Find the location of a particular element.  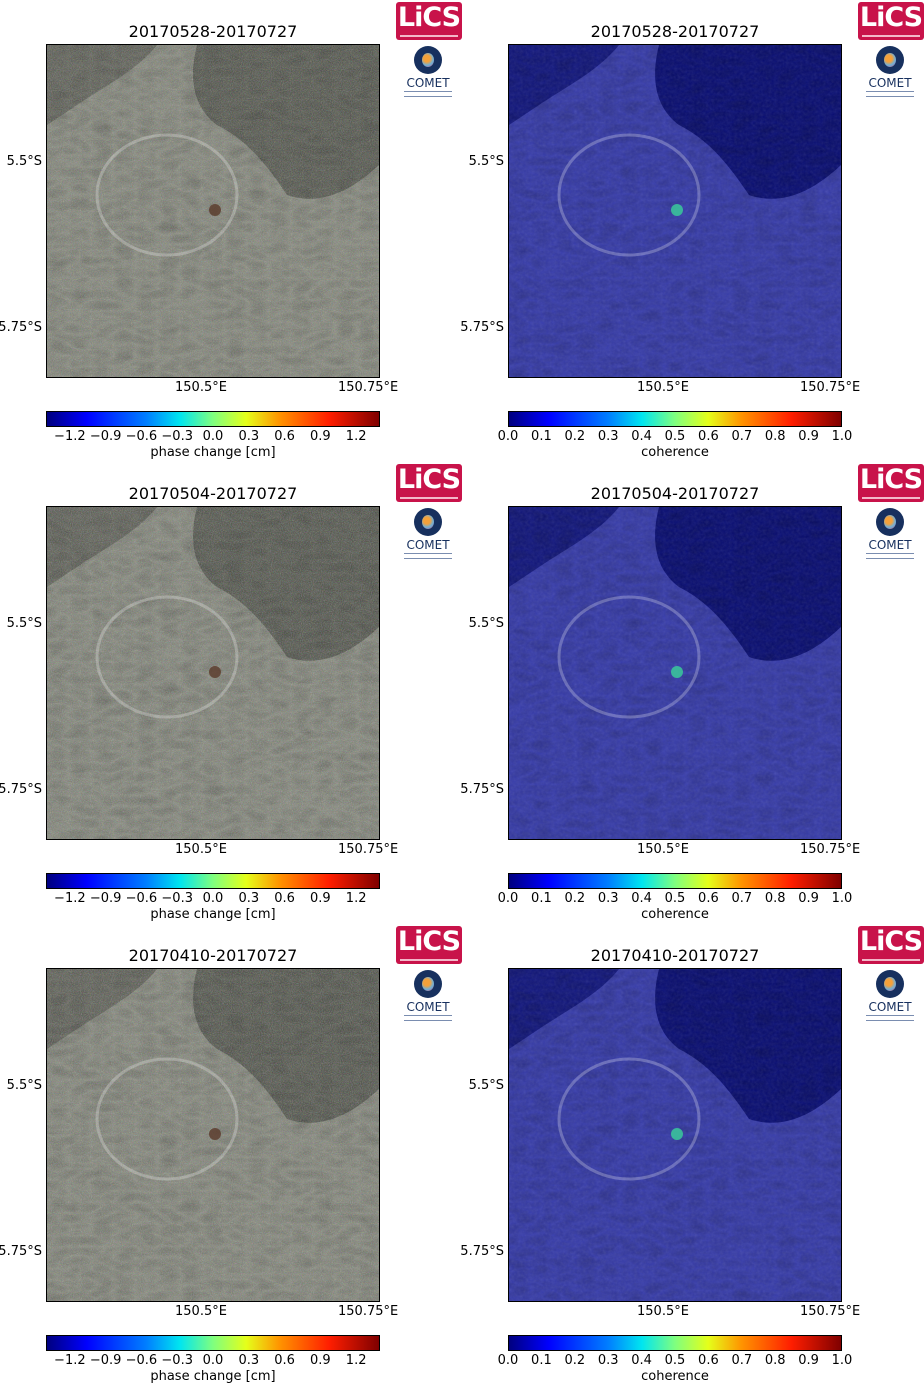

colorbar-tick-label: −0.3 is located at coordinates (177, 436).